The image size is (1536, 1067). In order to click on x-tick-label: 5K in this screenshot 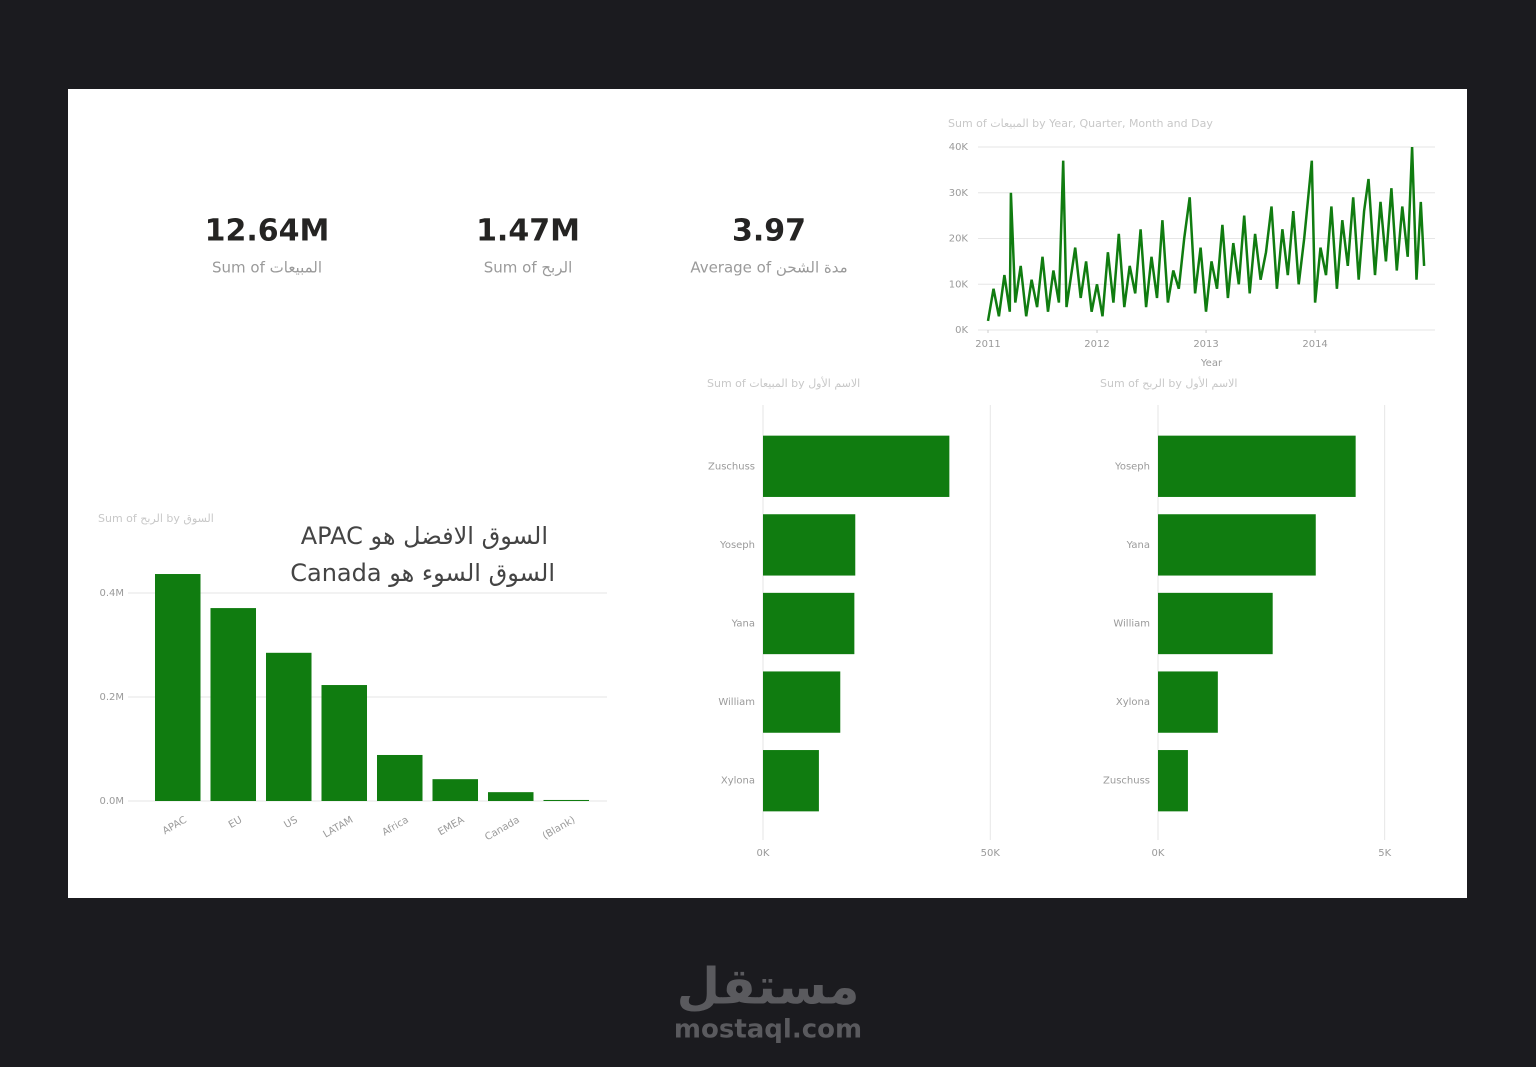, I will do `click(1384, 853)`.